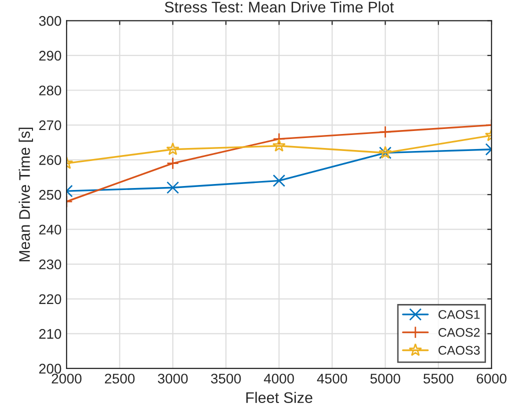 The height and width of the screenshot is (414, 512). What do you see at coordinates (279, 7) in the screenshot?
I see `chart-title: Stress Test: Mean Drive Time Plot` at bounding box center [279, 7].